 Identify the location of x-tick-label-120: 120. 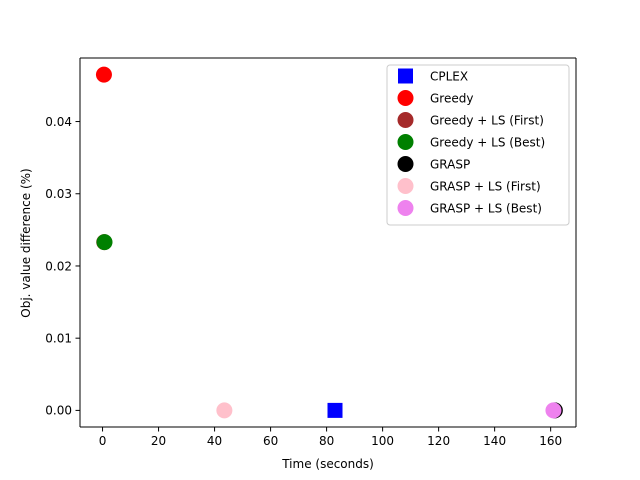
(438, 441).